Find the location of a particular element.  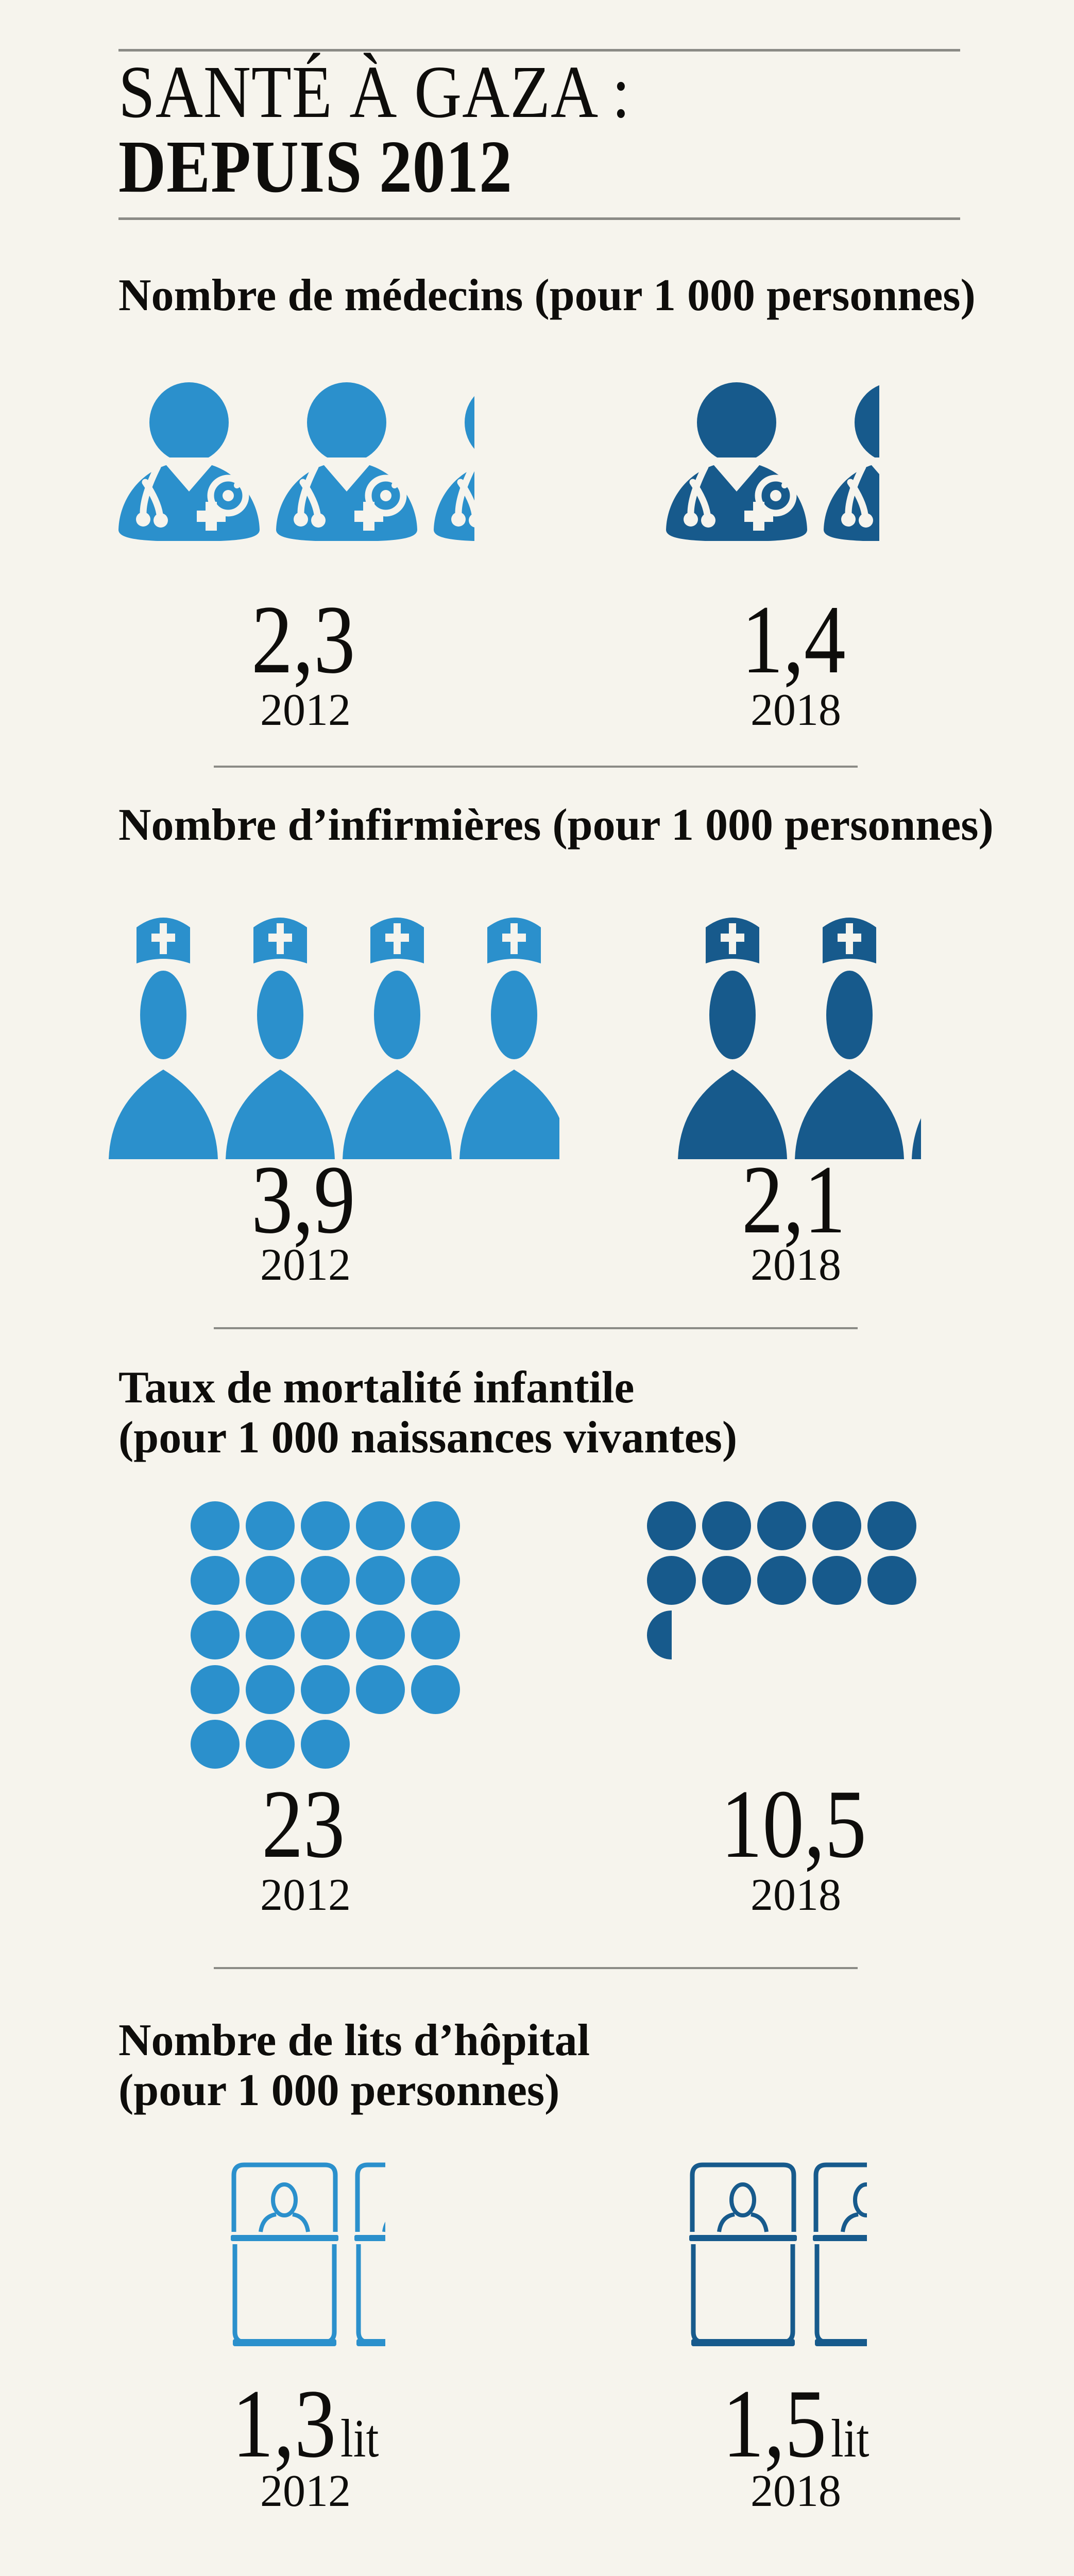

page-title-line2: DEPUIS 2012 is located at coordinates (315, 167).